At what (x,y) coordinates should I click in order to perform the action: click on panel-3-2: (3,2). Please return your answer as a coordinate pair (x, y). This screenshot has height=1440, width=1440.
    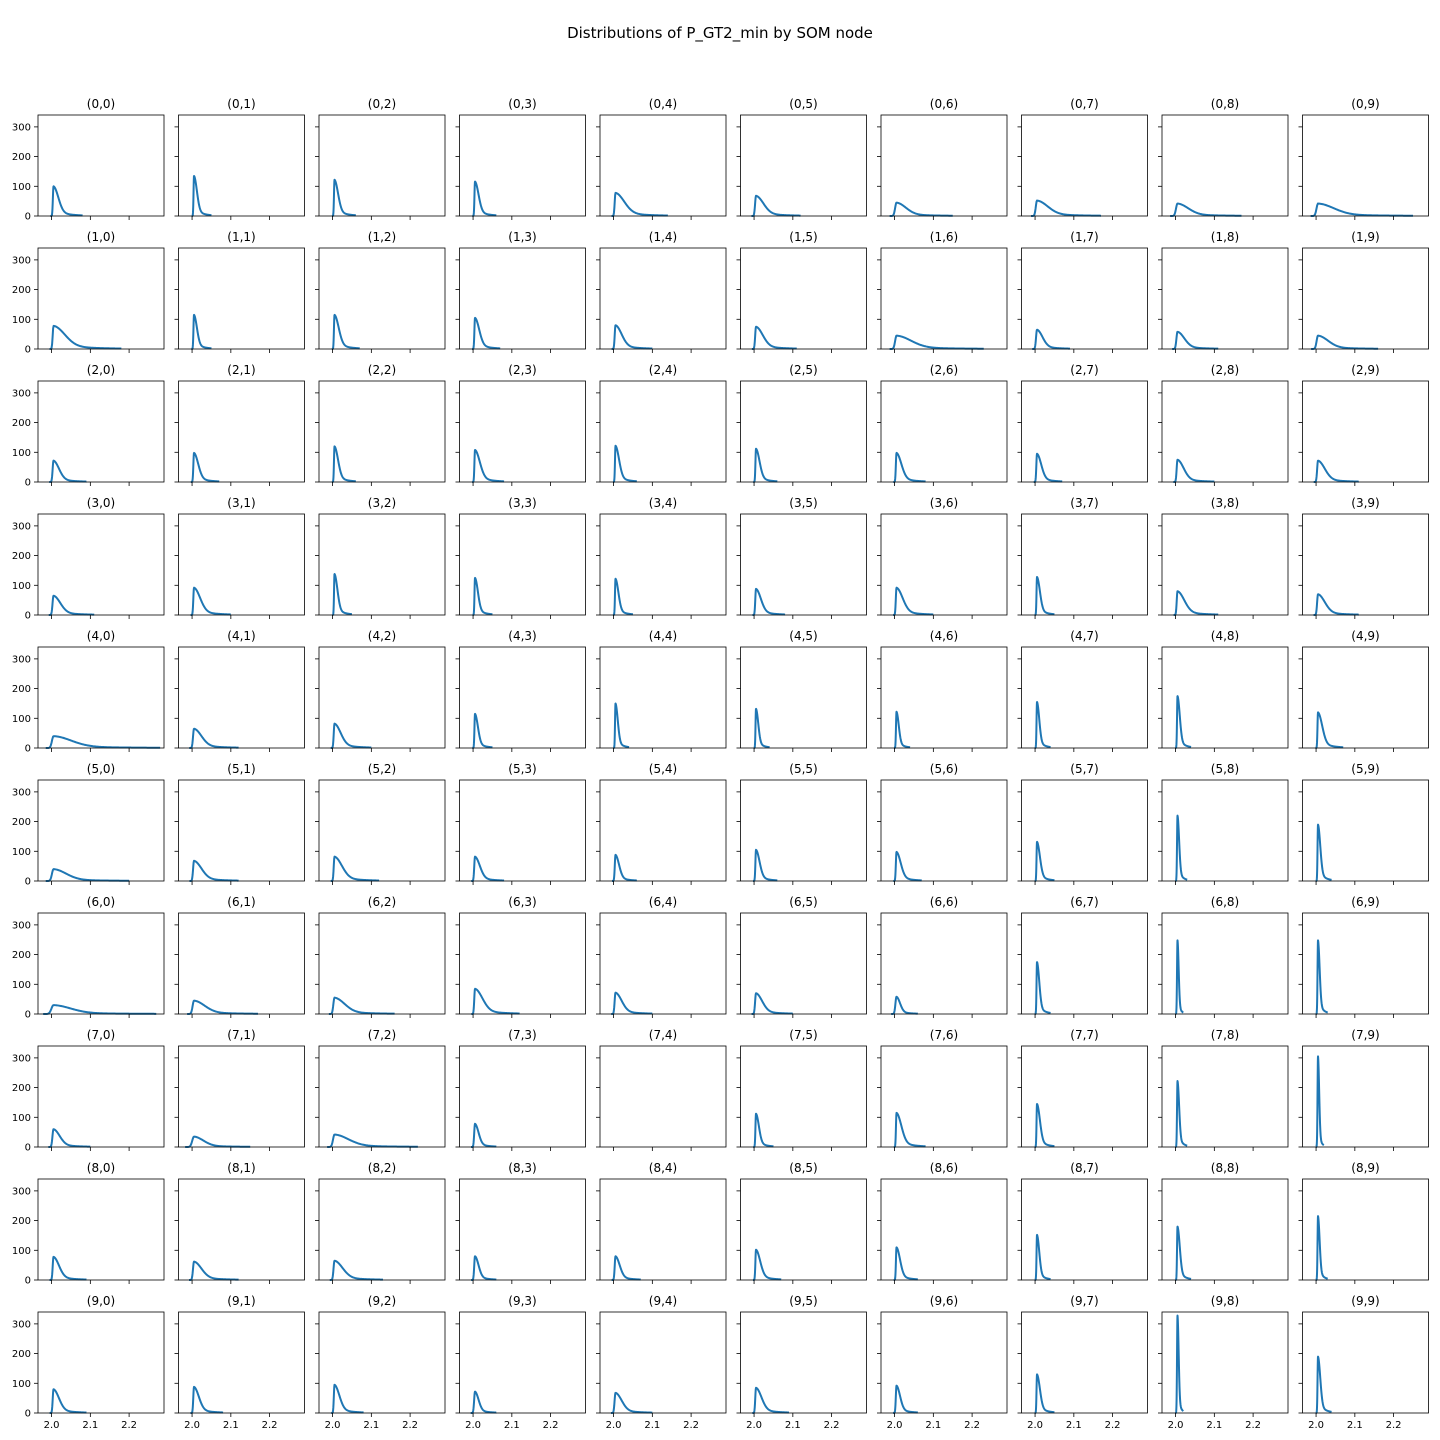
    Looking at the image, I should click on (380, 557).